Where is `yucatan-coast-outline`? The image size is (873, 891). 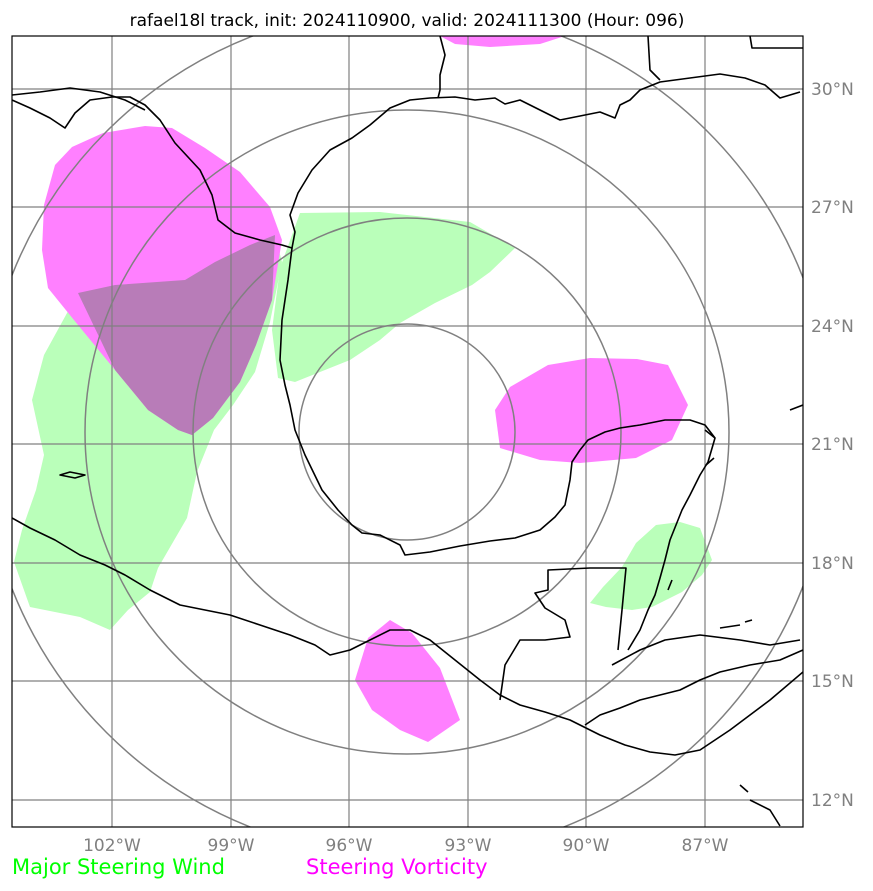 yucatan-coast-outline is located at coordinates (735, 497).